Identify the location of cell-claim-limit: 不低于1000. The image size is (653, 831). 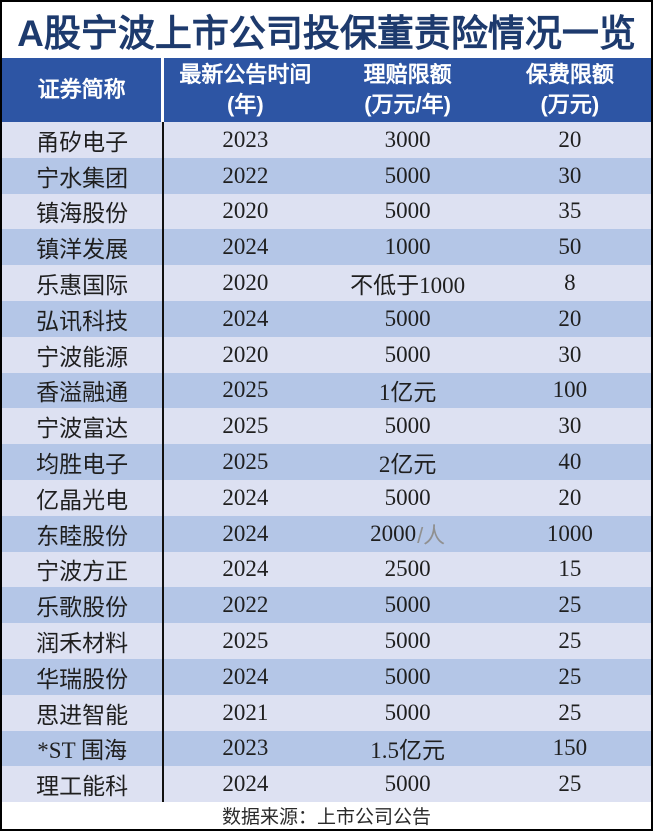
(408, 286).